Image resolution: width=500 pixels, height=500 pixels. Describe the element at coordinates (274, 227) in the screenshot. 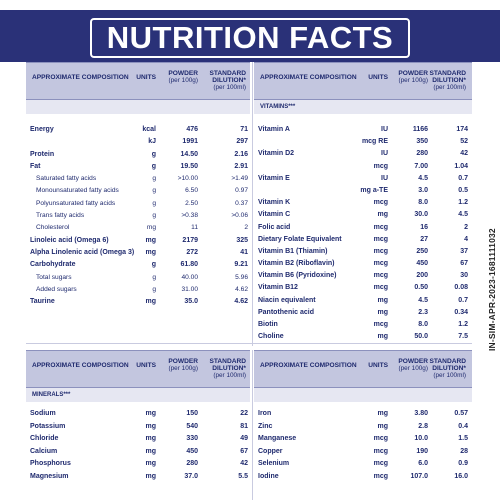

I see `row-name: Folic acid` at that location.